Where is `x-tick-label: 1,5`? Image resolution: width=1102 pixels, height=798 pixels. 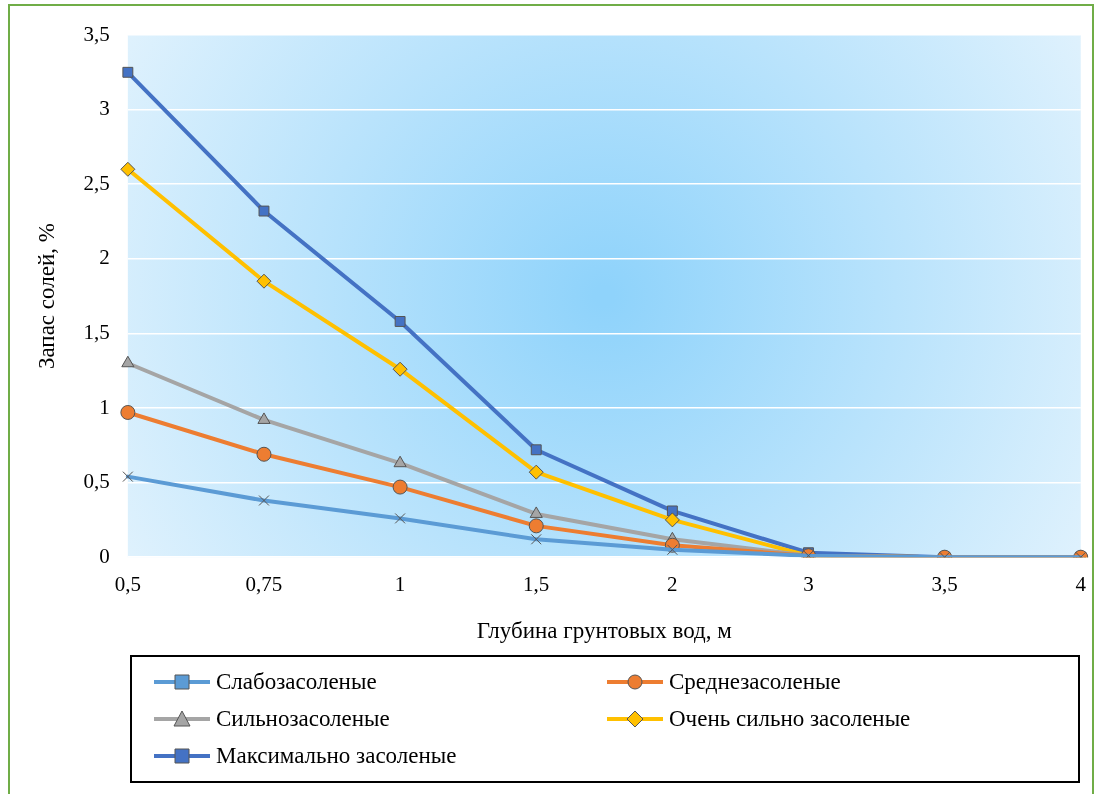 x-tick-label: 1,5 is located at coordinates (536, 584).